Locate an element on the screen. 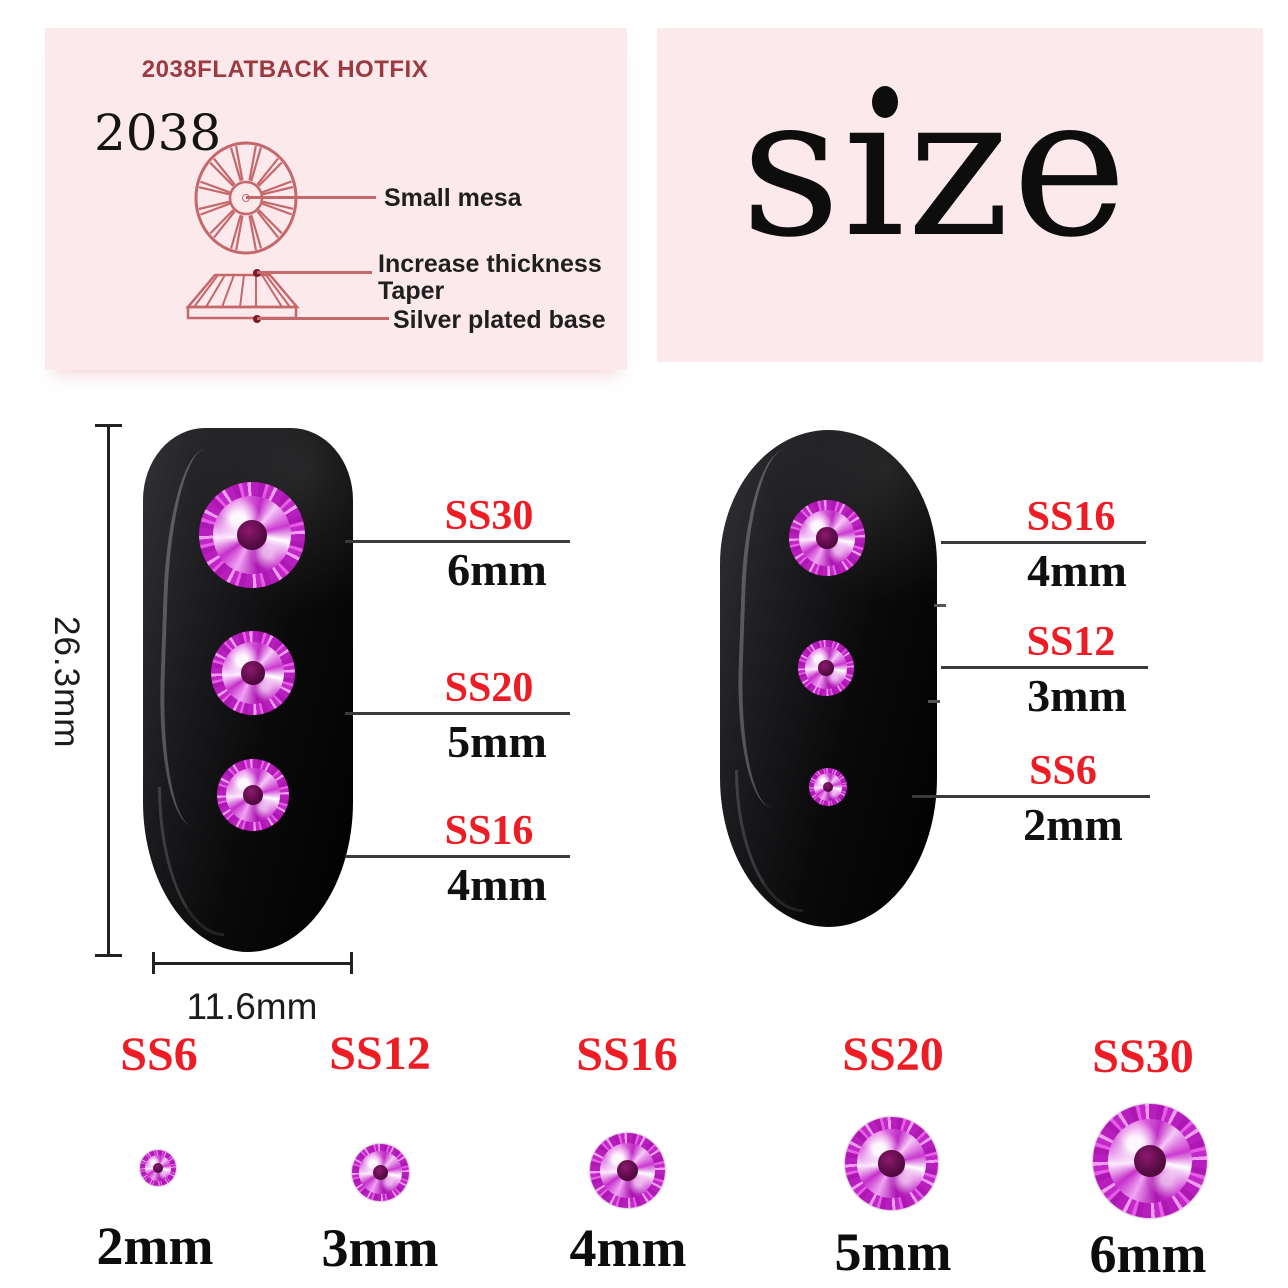 This screenshot has height=1288, width=1288. mm-label: 2mm is located at coordinates (1073, 824).